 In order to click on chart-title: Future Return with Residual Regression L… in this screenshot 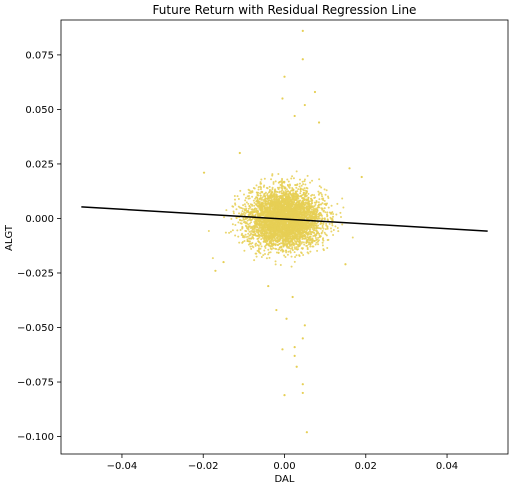, I will do `click(285, 10)`.